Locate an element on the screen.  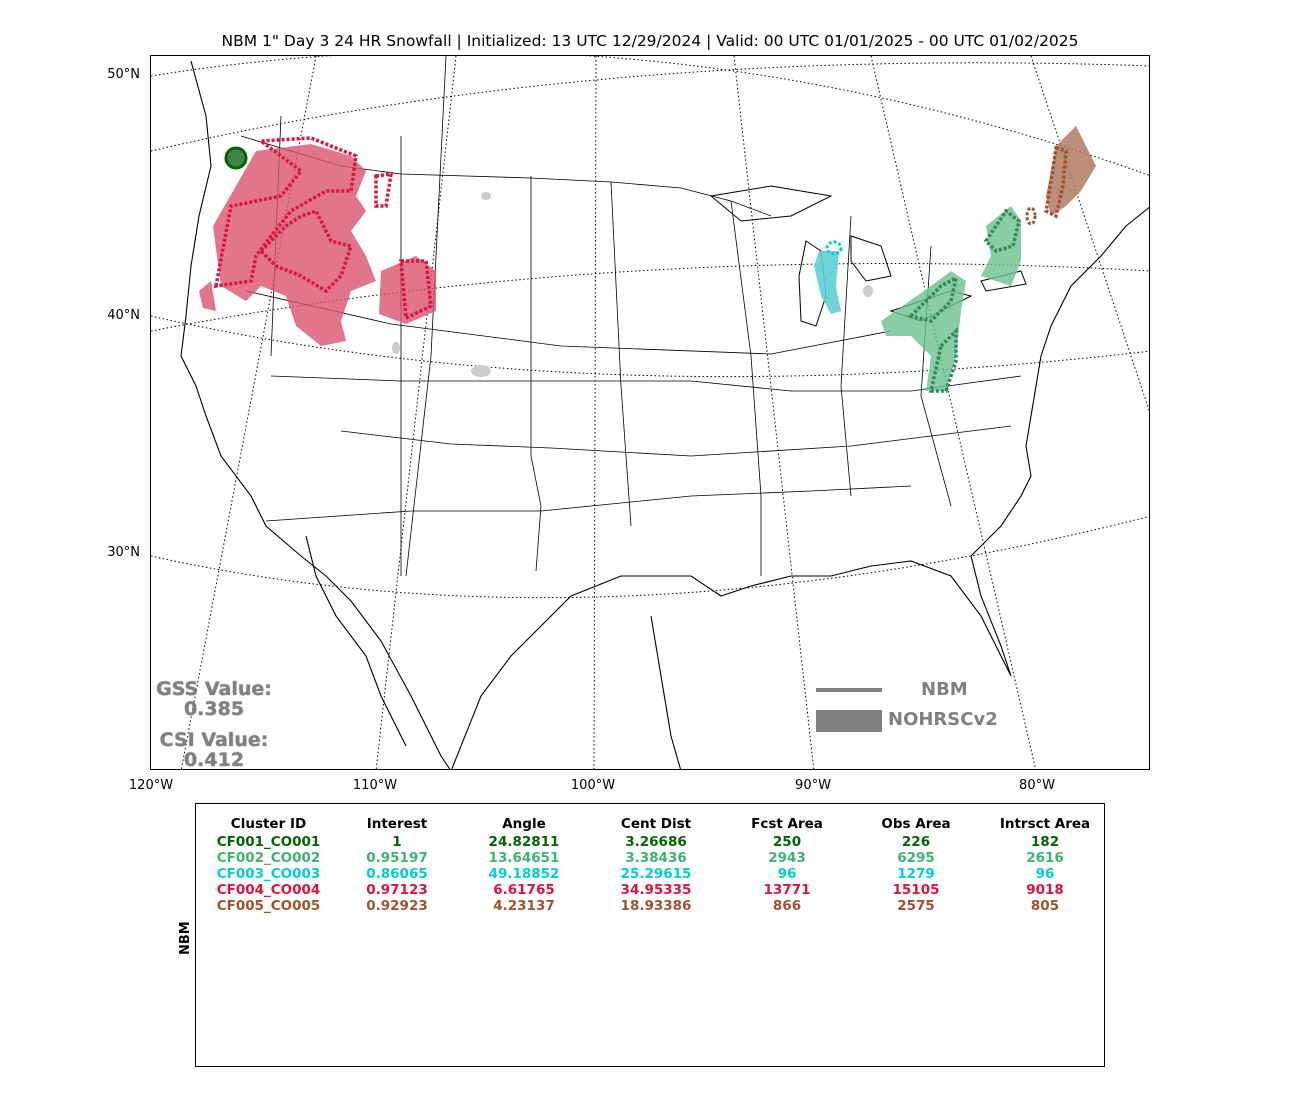
great-lakes is located at coordinates (868, 256).